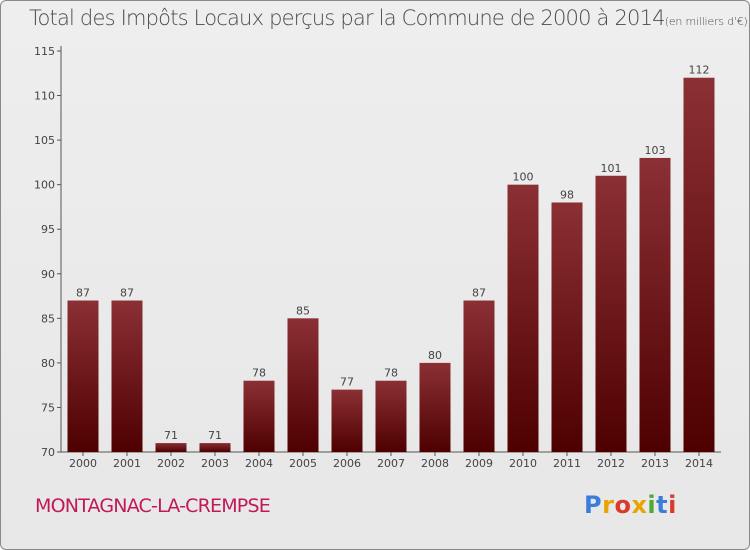 This screenshot has height=550, width=750. Describe the element at coordinates (259, 373) in the screenshot. I see `data-label-2004: 78` at that location.